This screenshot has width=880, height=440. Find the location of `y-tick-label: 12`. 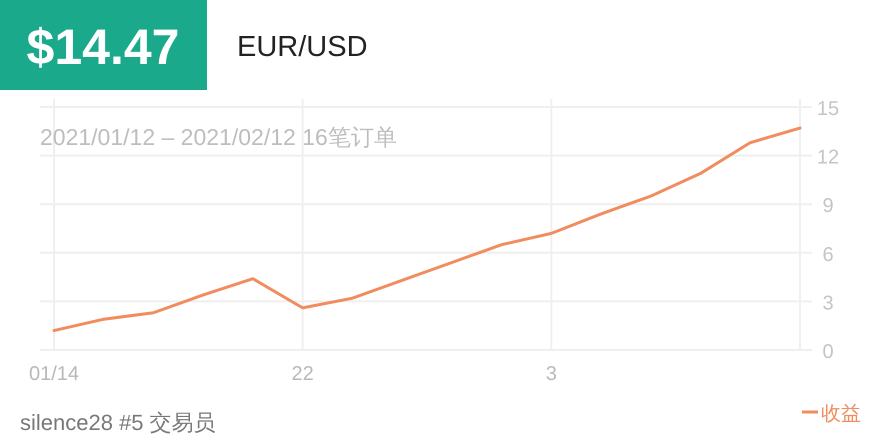

y-tick-label: 12 is located at coordinates (828, 157).